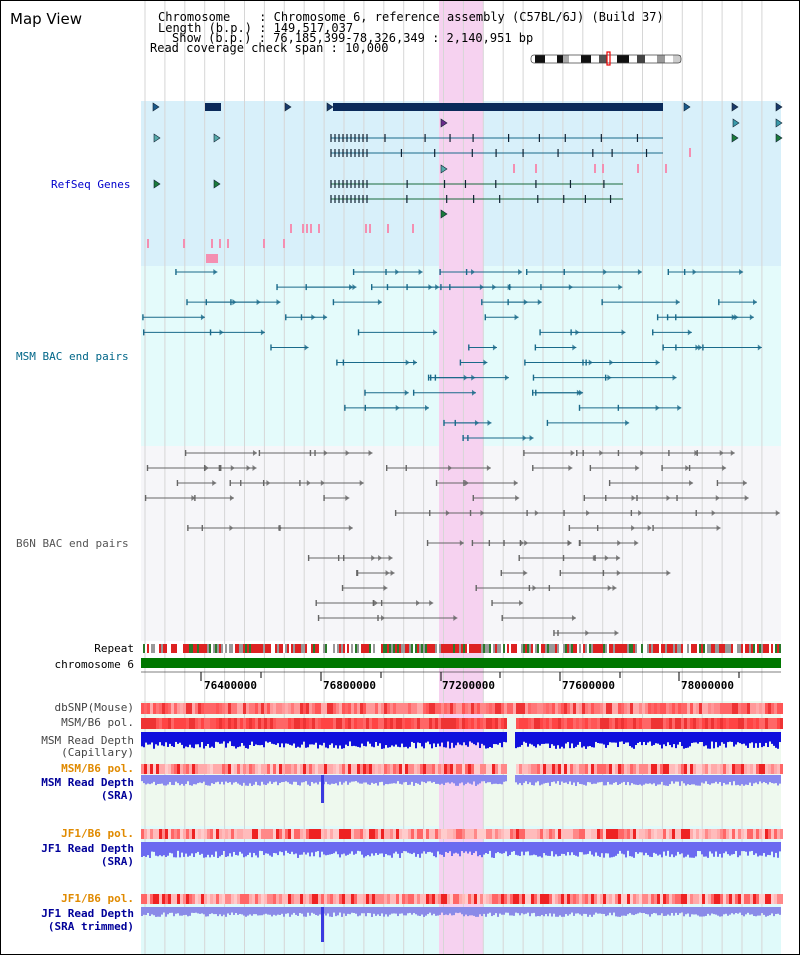 The width and height of the screenshot is (800, 955). I want to click on ideogram-band, so click(651, 59).